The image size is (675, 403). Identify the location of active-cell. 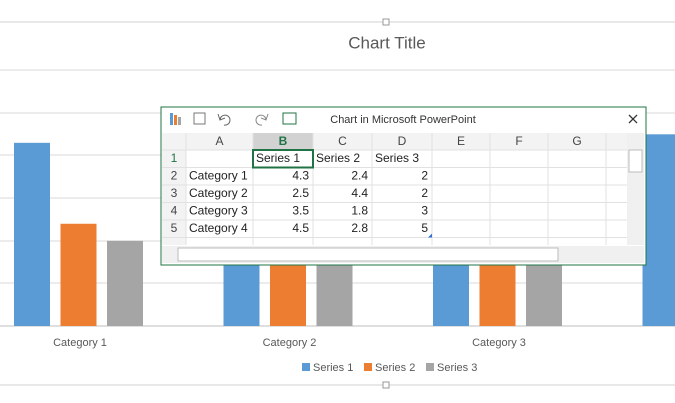
(283, 159).